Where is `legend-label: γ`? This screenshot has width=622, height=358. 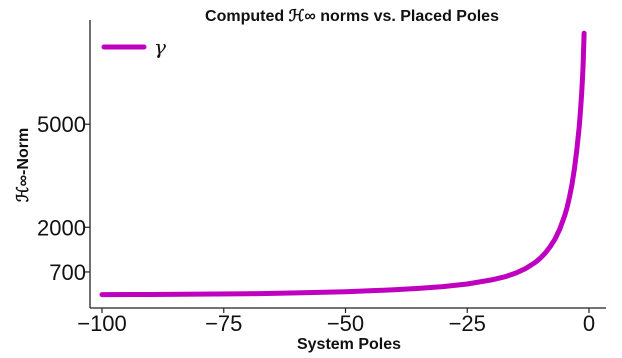 legend-label: γ is located at coordinates (160, 47).